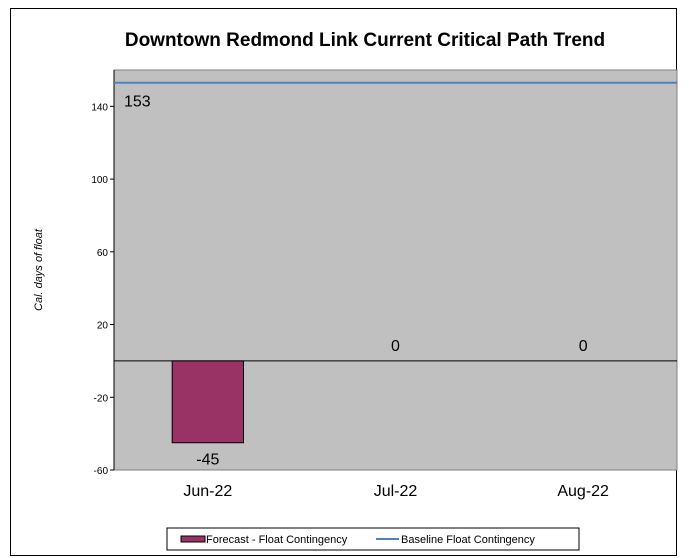  I want to click on baseline-value-label: 153, so click(137, 102).